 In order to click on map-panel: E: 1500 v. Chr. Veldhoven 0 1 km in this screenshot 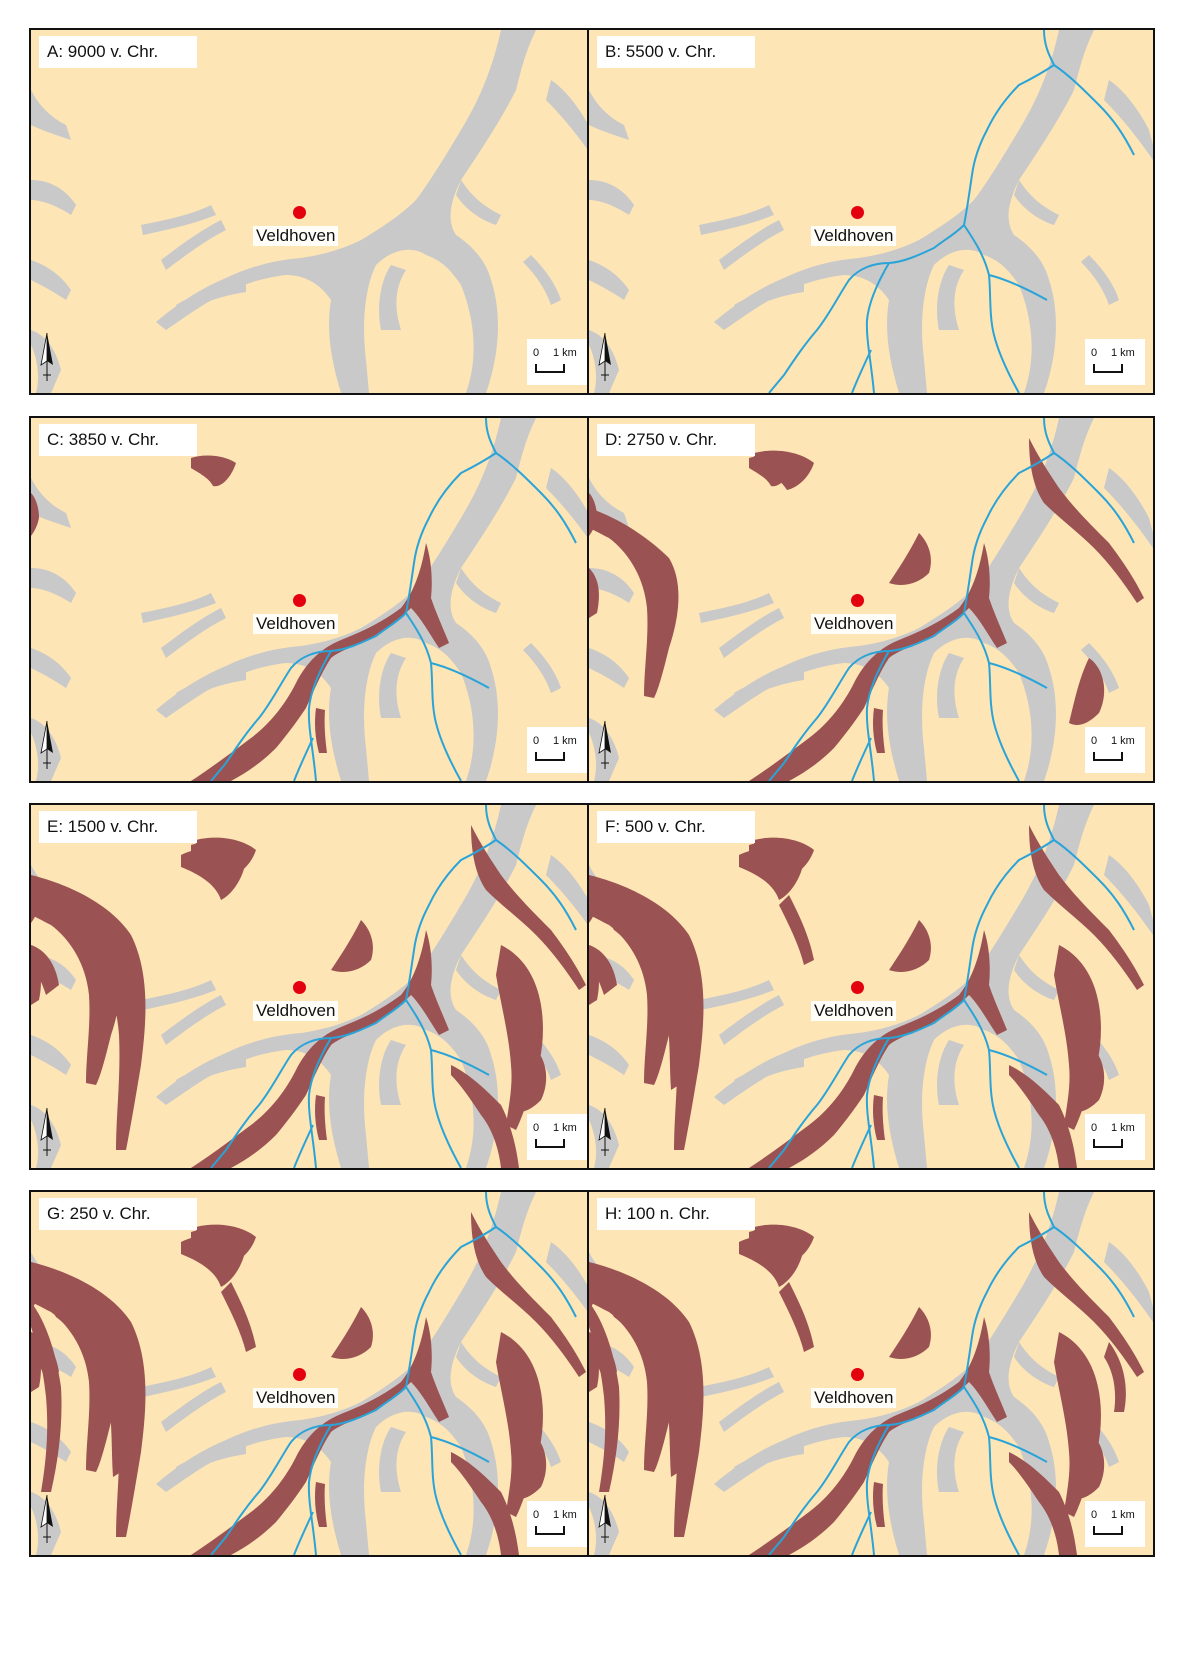, I will do `click(313, 986)`.